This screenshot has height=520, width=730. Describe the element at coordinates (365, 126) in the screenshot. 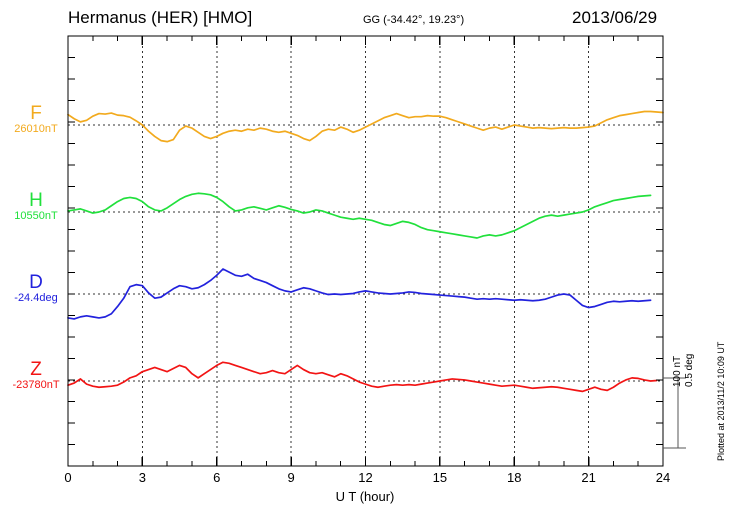

I see `trace-f` at that location.